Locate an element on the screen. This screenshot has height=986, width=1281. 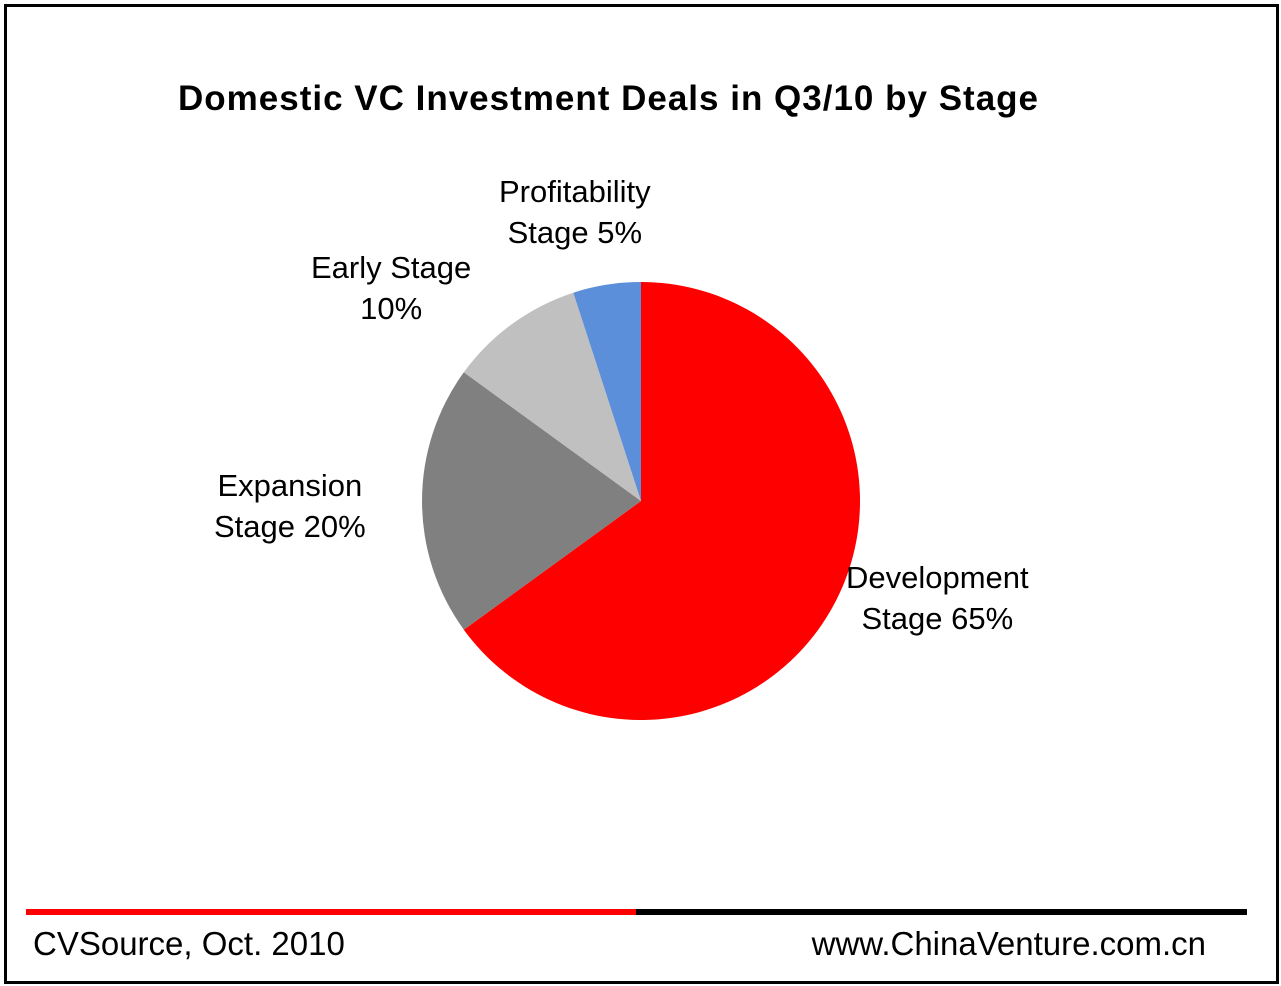
slice-label-profitability-line1: Profitability is located at coordinates (575, 191).